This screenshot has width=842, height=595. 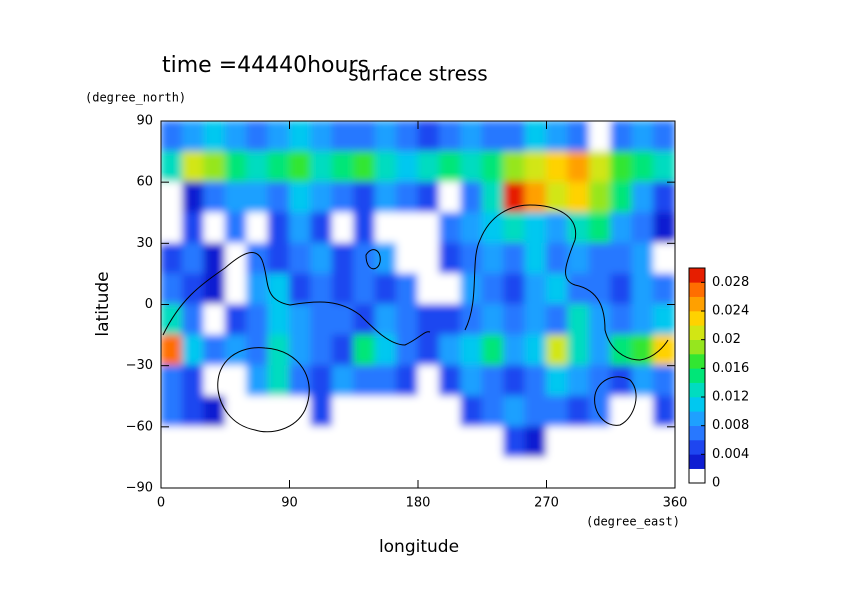 I want to click on x-tick-label: 0, so click(x=161, y=503).